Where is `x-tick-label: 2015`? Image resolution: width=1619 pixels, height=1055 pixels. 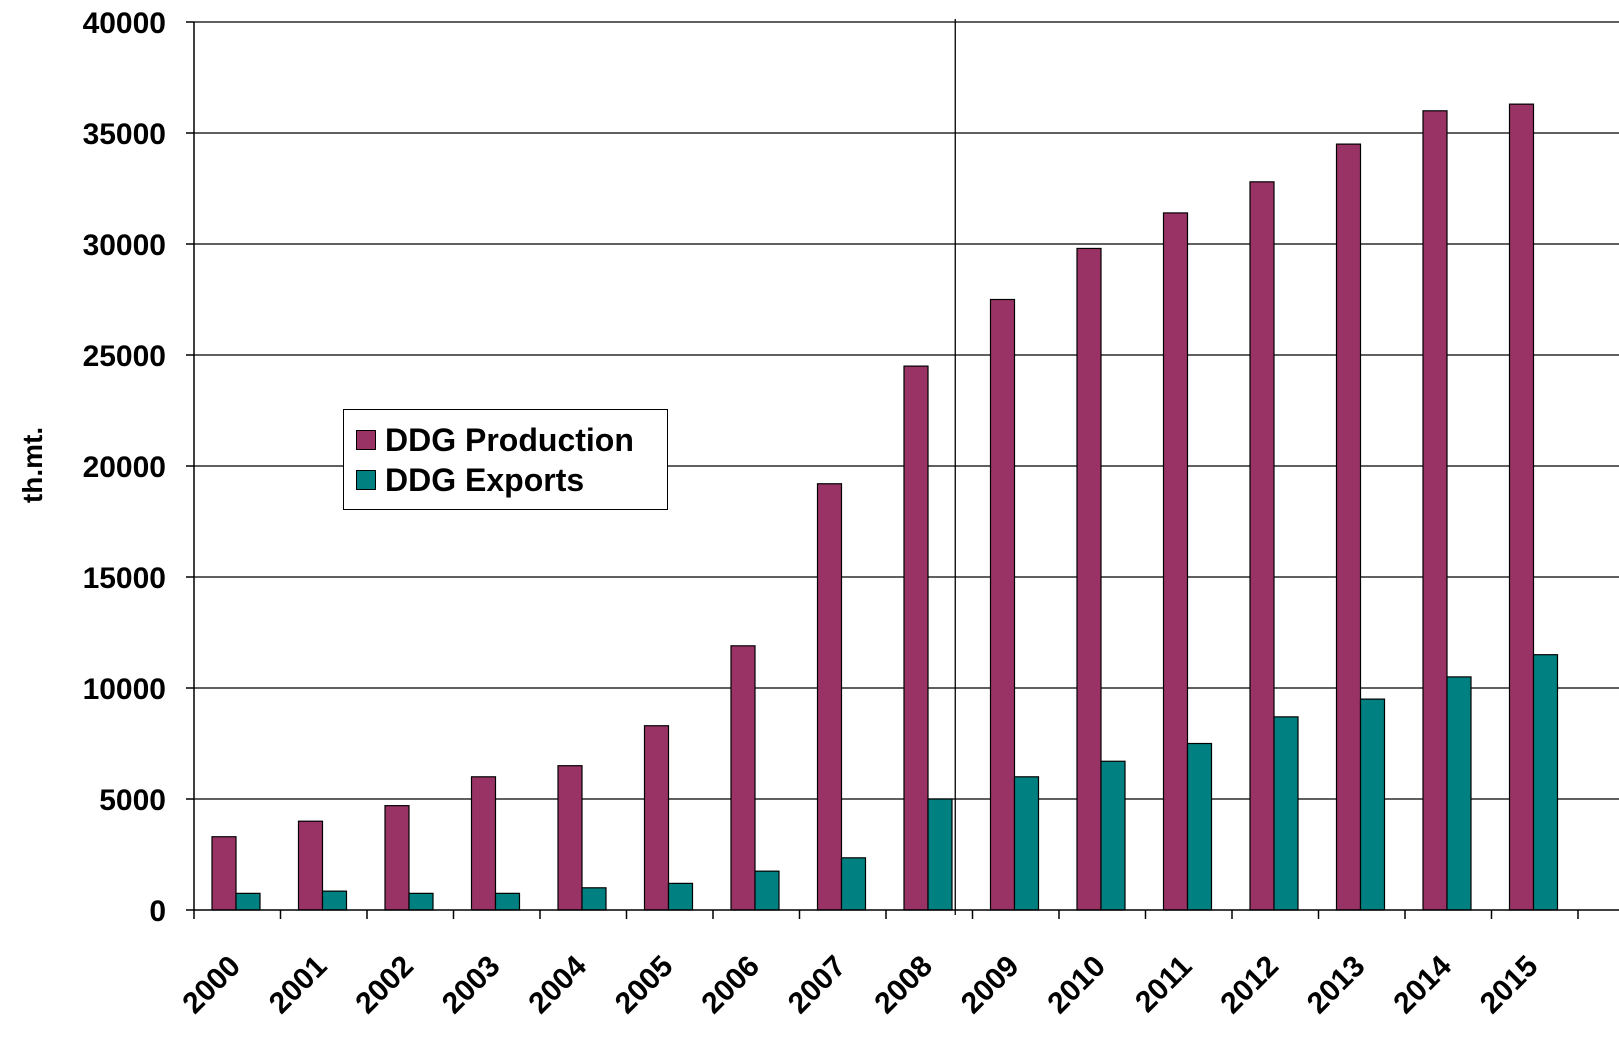 x-tick-label: 2015 is located at coordinates (1509, 985).